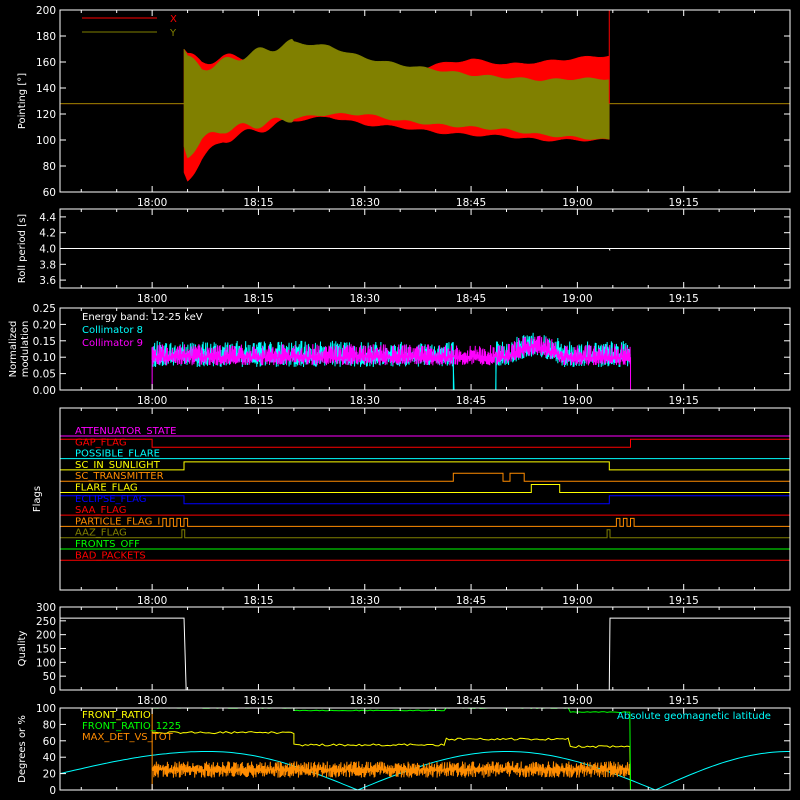 This screenshot has height=800, width=800. I want to click on mod-ytick-label: 0.10, so click(44, 358).